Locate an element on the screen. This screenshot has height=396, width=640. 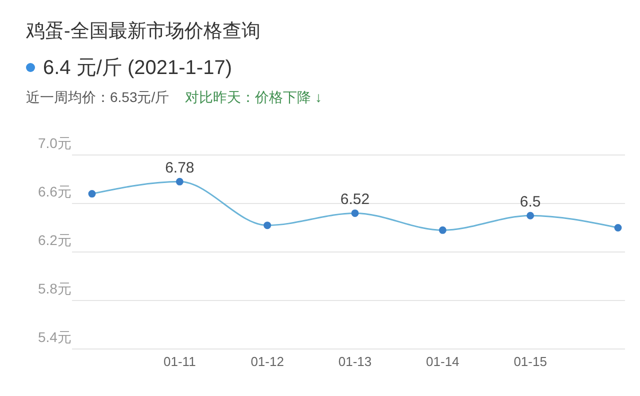
chart-title: 鸡蛋-全国最新市场价格查询 is located at coordinates (144, 32).